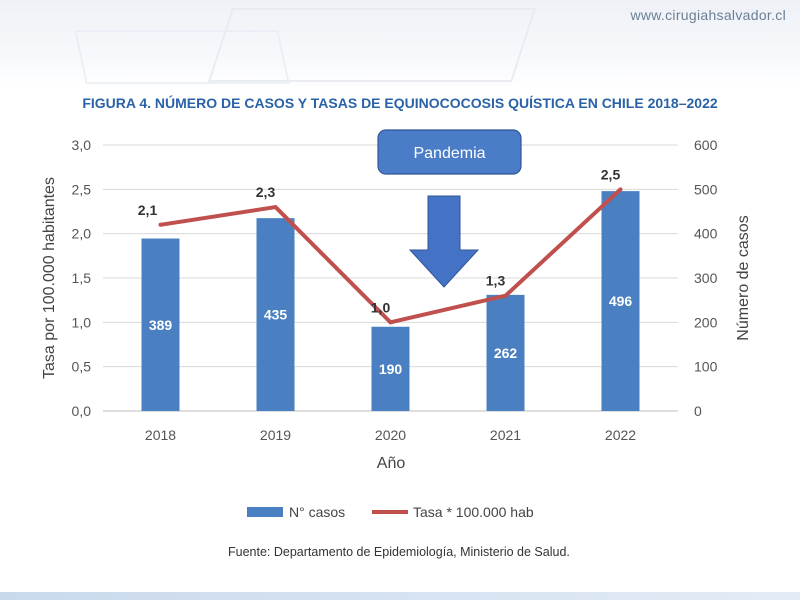 Image resolution: width=800 pixels, height=600 pixels. I want to click on x-tick-label: 2022, so click(620, 435).